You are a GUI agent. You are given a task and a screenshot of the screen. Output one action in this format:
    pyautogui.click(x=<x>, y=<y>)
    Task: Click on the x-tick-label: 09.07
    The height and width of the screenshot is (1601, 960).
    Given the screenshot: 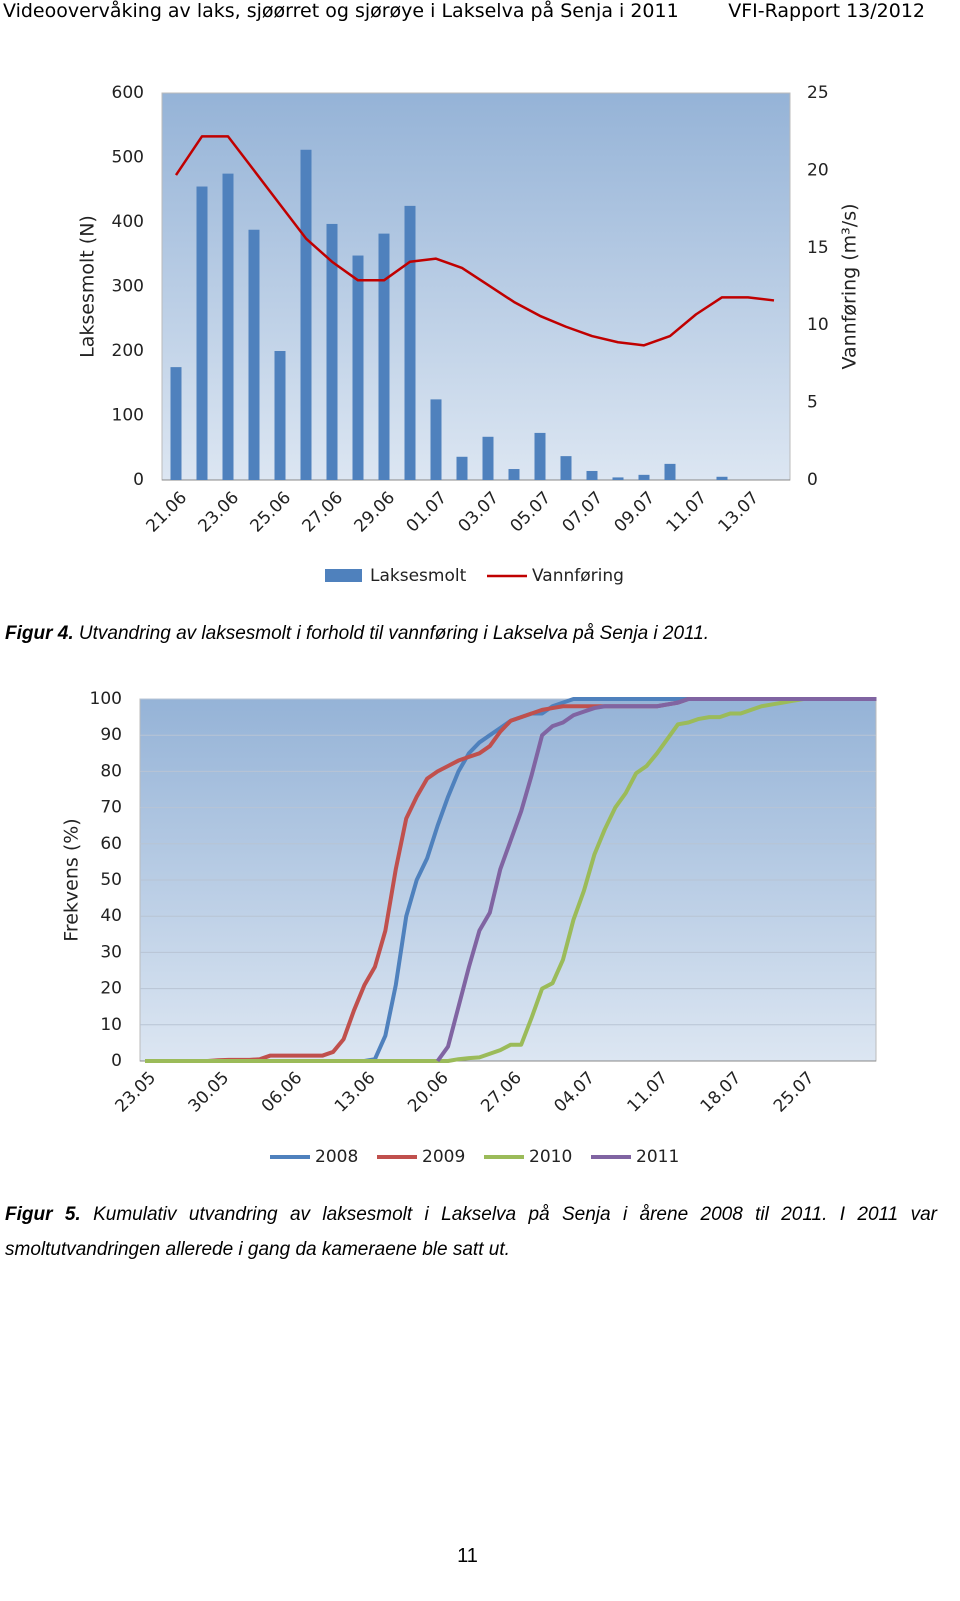 What is the action you would take?
    pyautogui.click(x=635, y=512)
    